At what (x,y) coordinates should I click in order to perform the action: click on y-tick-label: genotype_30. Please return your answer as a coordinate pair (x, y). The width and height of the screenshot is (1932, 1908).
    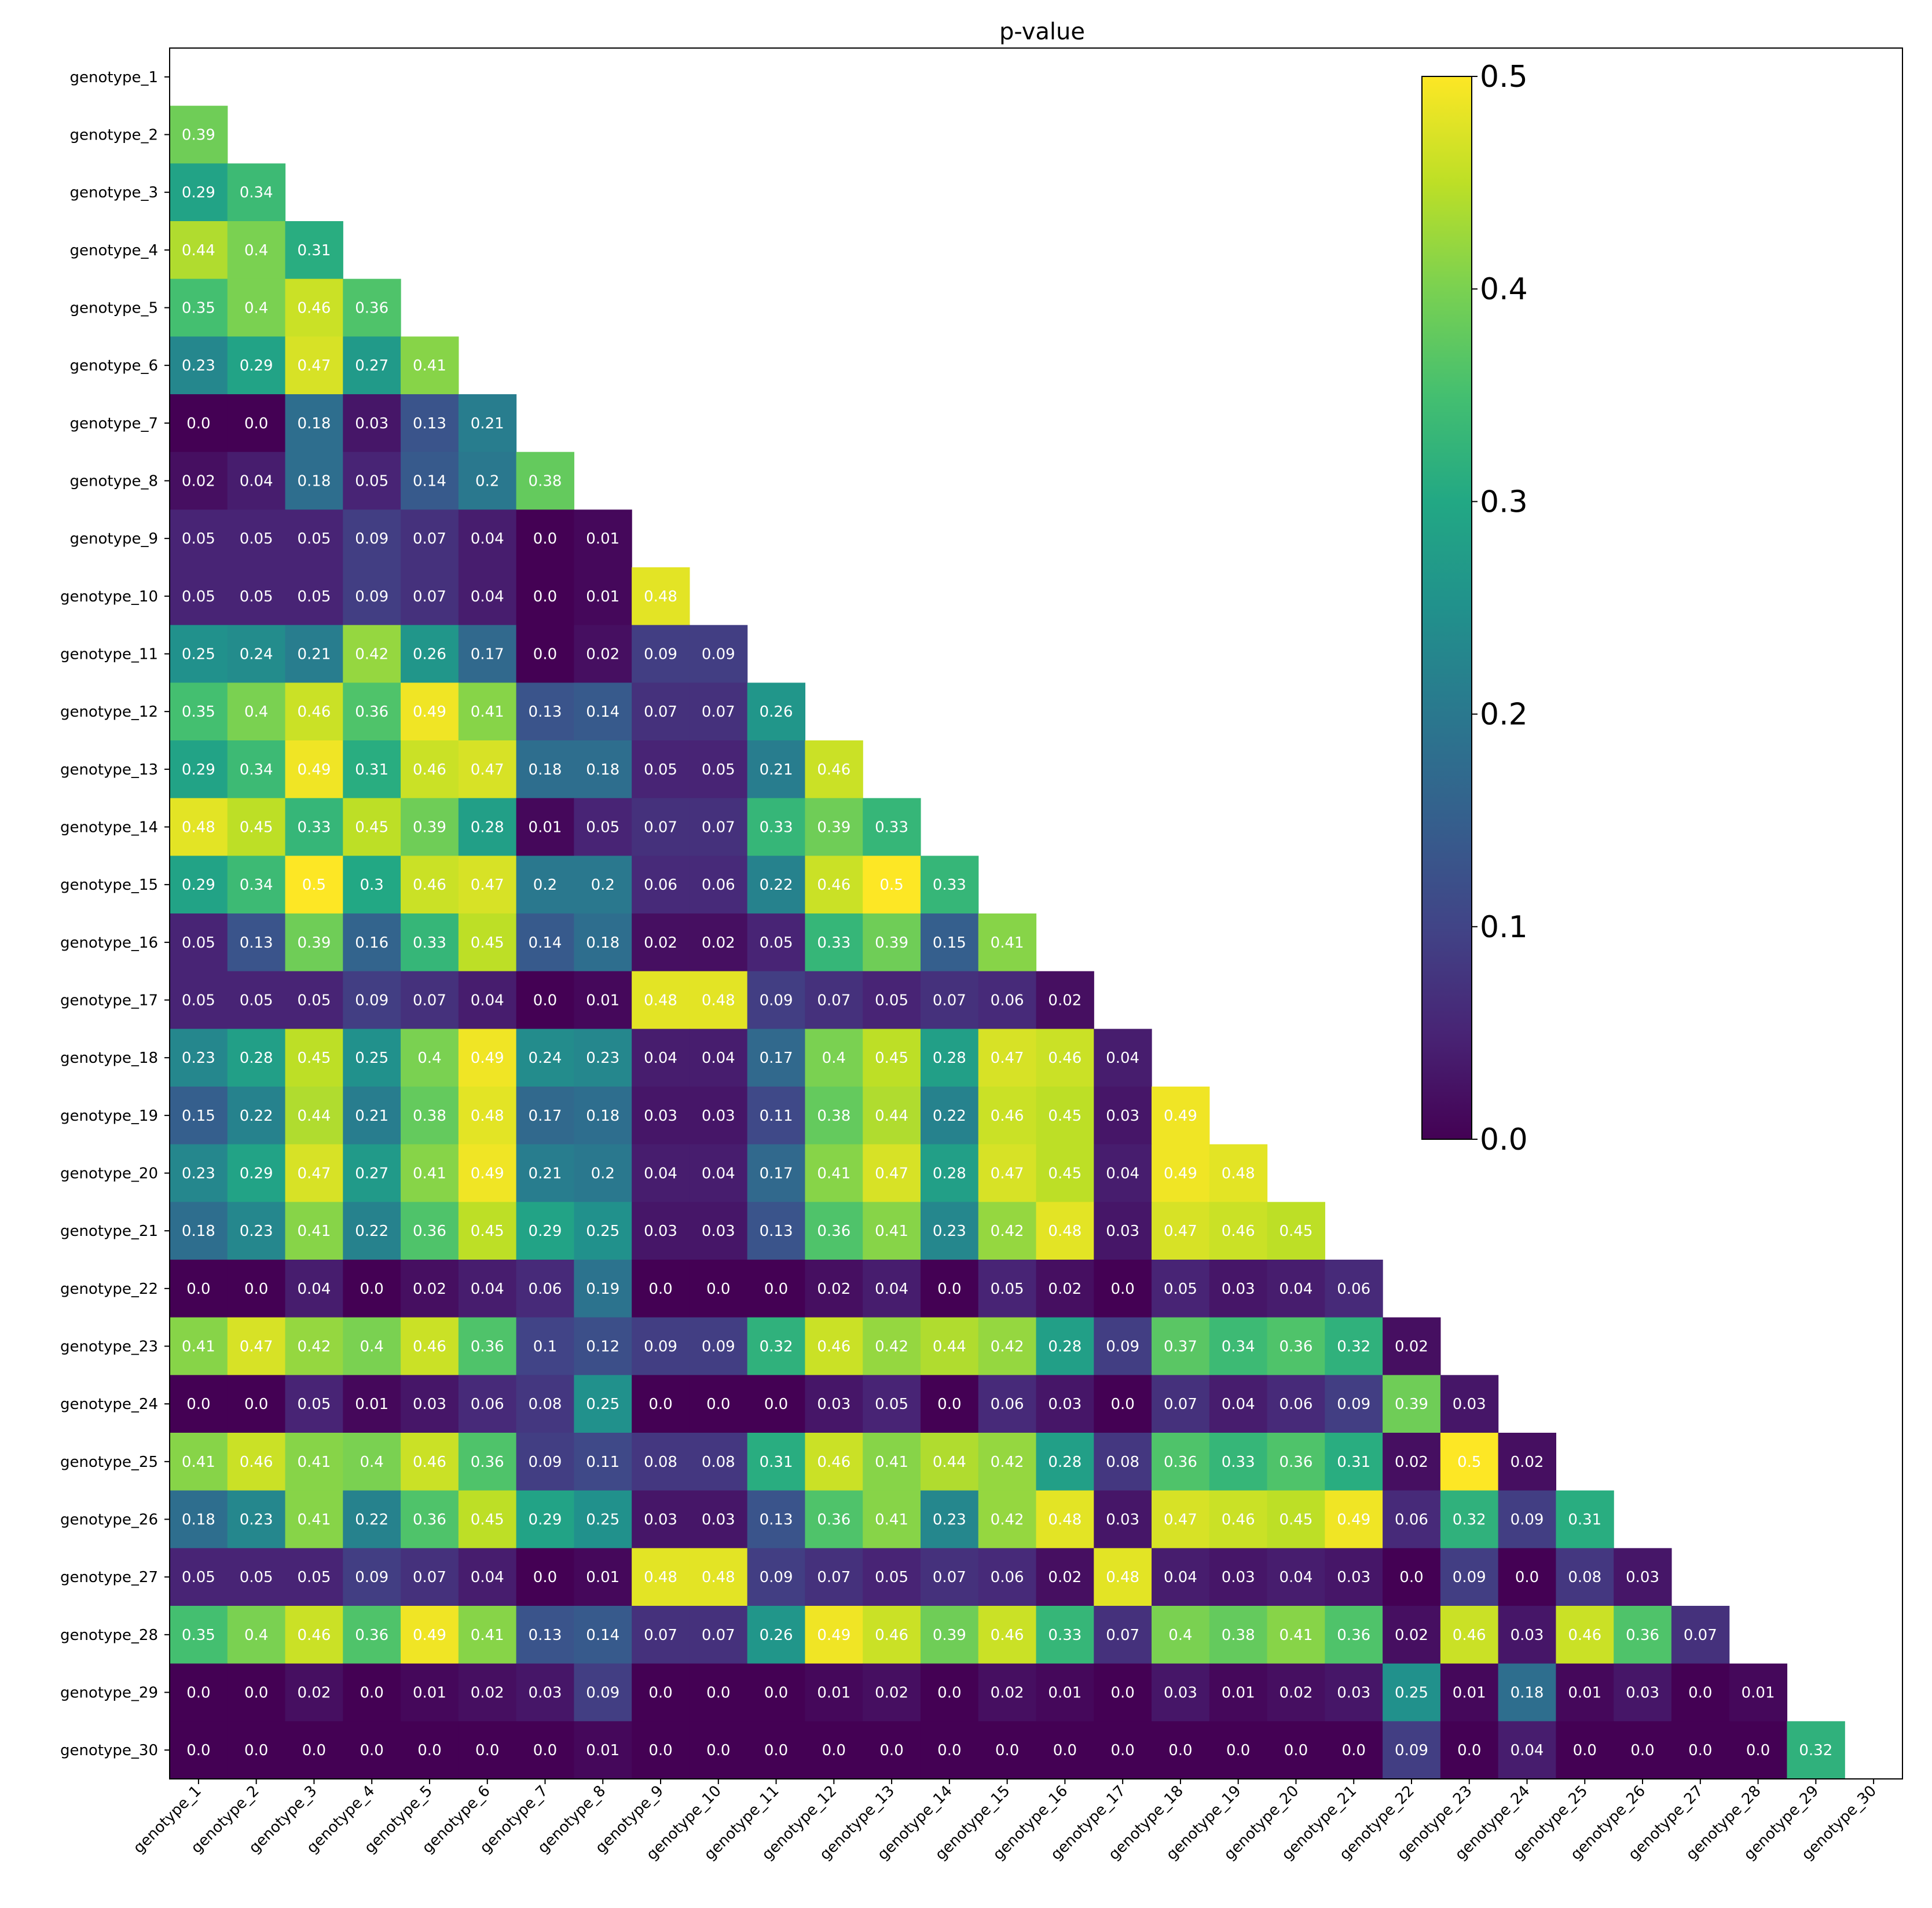
    Looking at the image, I should click on (109, 1750).